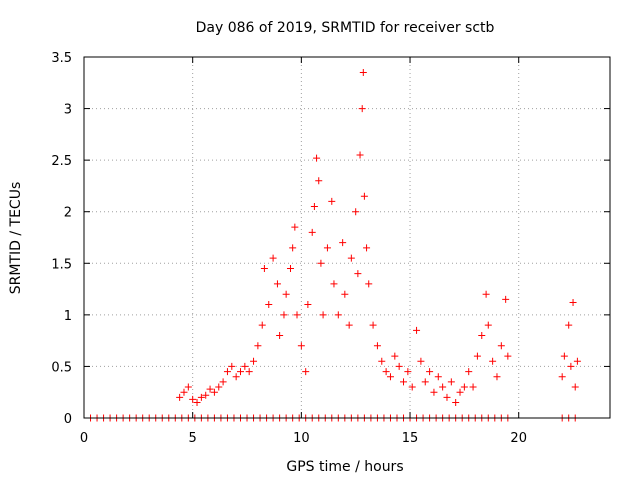 This screenshot has width=640, height=480. I want to click on y-tick-label: 0.5, so click(61, 367).